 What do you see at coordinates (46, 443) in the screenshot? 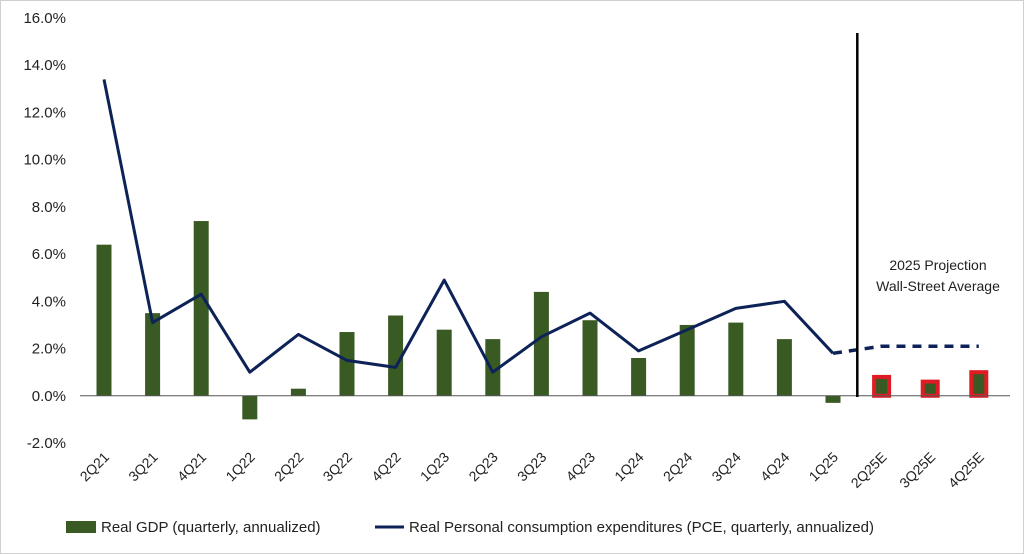
I see `y-tick-label: -2.0%` at bounding box center [46, 443].